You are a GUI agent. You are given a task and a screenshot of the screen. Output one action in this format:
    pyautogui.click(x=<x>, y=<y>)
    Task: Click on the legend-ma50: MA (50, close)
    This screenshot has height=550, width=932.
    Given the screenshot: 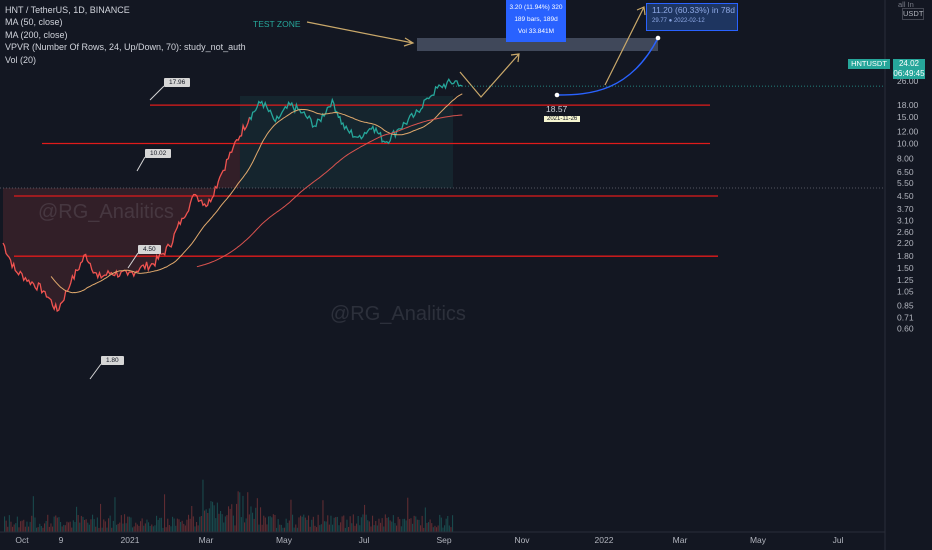 What is the action you would take?
    pyautogui.click(x=34, y=22)
    